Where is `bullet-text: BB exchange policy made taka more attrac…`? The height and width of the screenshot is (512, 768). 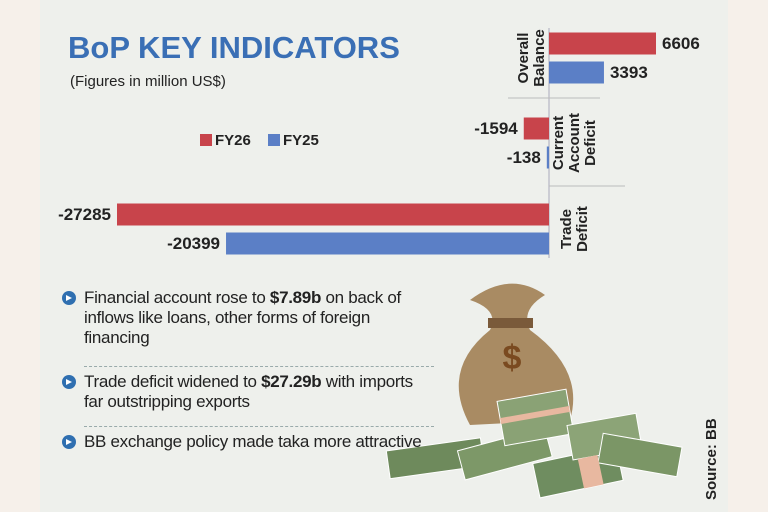 bullet-text: BB exchange policy made taka more attrac… is located at coordinates (253, 441).